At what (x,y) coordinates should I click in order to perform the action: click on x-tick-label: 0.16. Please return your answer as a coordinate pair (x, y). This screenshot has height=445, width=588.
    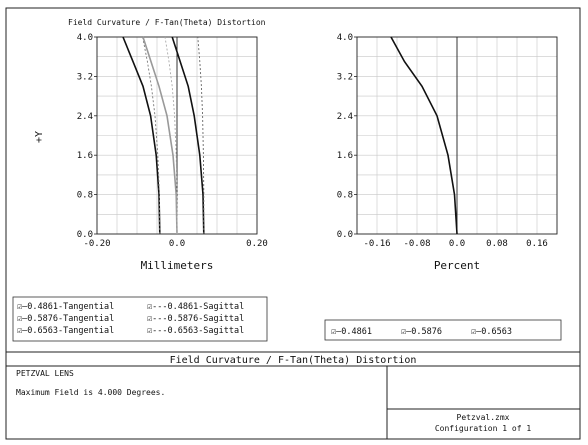
    Looking at the image, I should click on (537, 244).